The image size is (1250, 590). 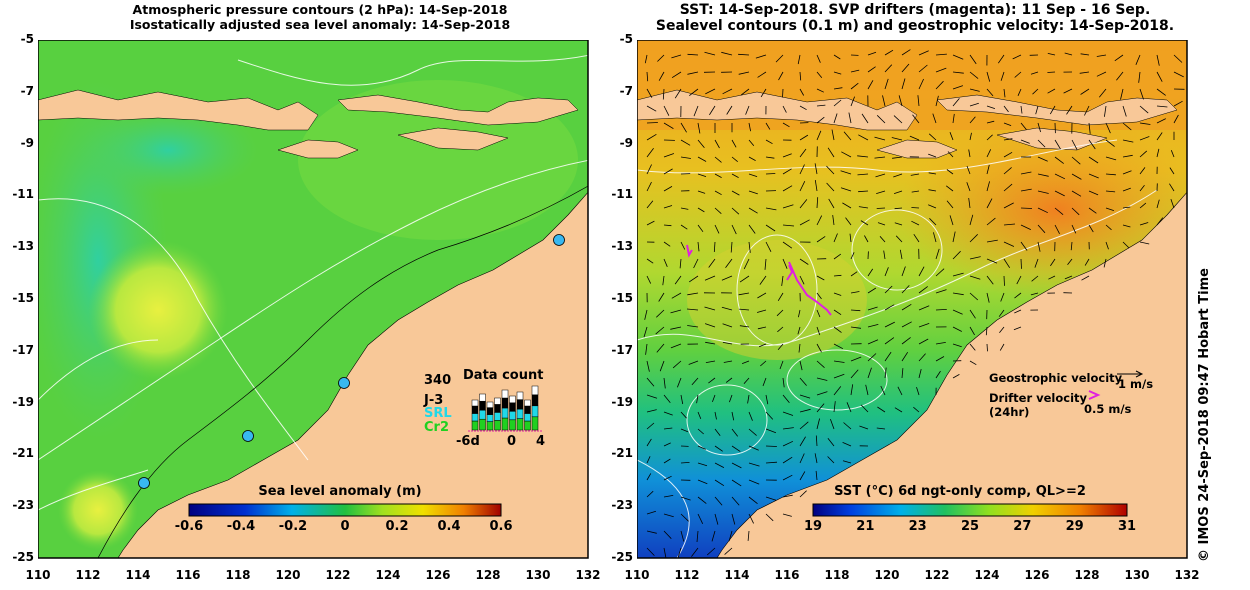 What do you see at coordinates (960, 491) in the screenshot?
I see `right-colorbar-title: SST (°C) 6d ngt-only comp, QL>=2` at bounding box center [960, 491].